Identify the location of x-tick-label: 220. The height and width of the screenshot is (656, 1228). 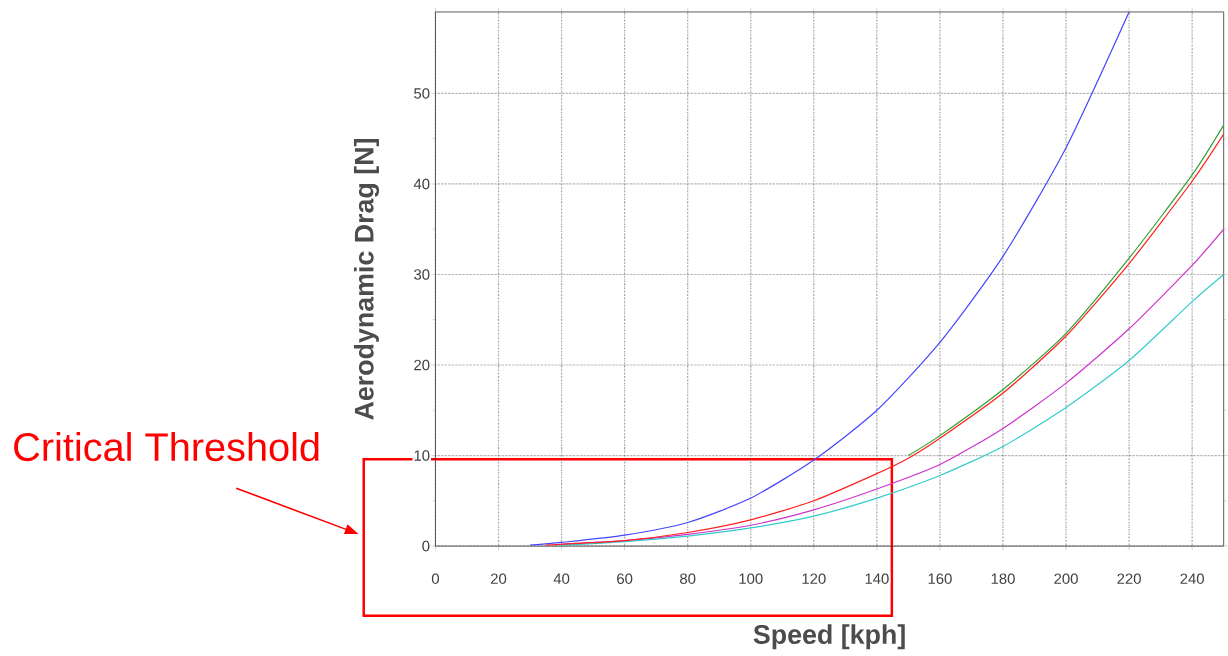
(1129, 579).